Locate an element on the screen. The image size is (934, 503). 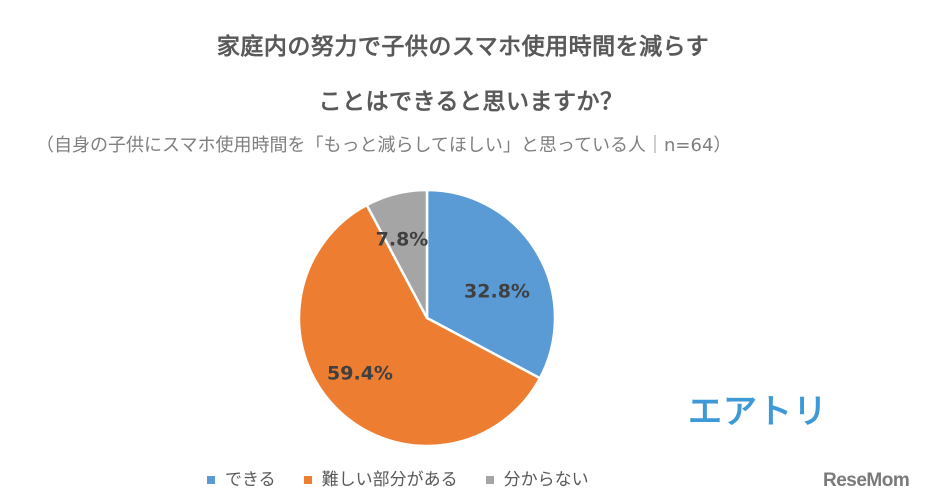
legend-item-partly-difficult: 難しい部分がある is located at coordinates (380, 477).